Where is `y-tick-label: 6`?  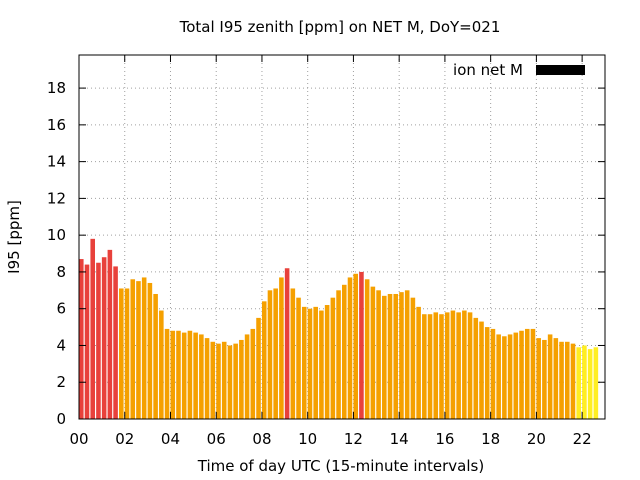
y-tick-label: 6 is located at coordinates (61, 309).